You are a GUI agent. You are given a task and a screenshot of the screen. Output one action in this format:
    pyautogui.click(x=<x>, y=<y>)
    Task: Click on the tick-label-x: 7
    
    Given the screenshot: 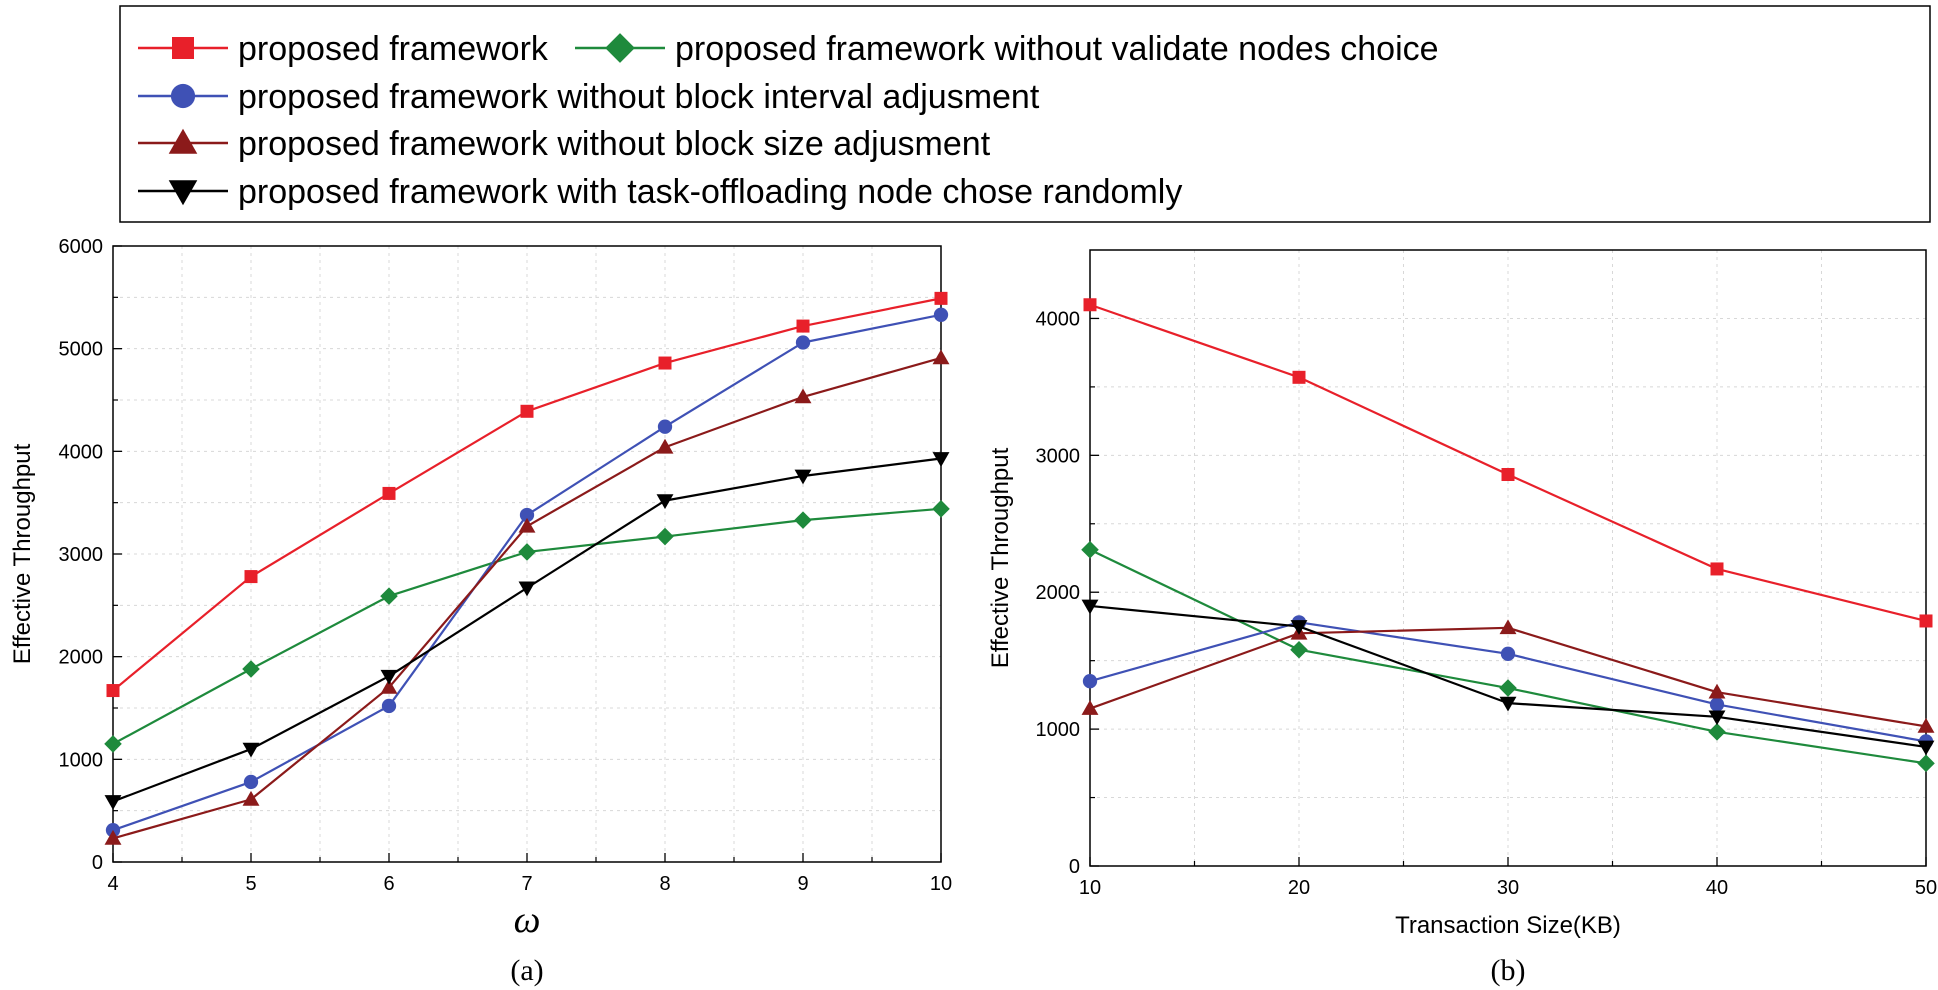 What is the action you would take?
    pyautogui.click(x=526, y=884)
    